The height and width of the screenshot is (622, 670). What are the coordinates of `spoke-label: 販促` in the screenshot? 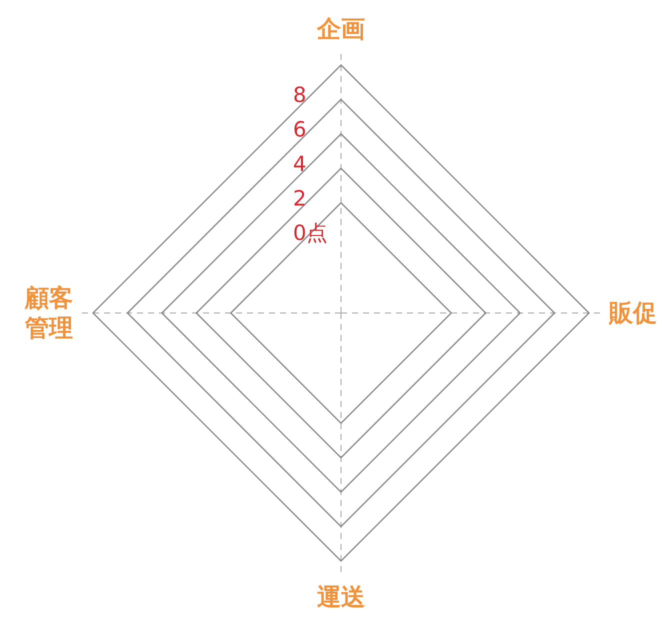 It's located at (632, 313).